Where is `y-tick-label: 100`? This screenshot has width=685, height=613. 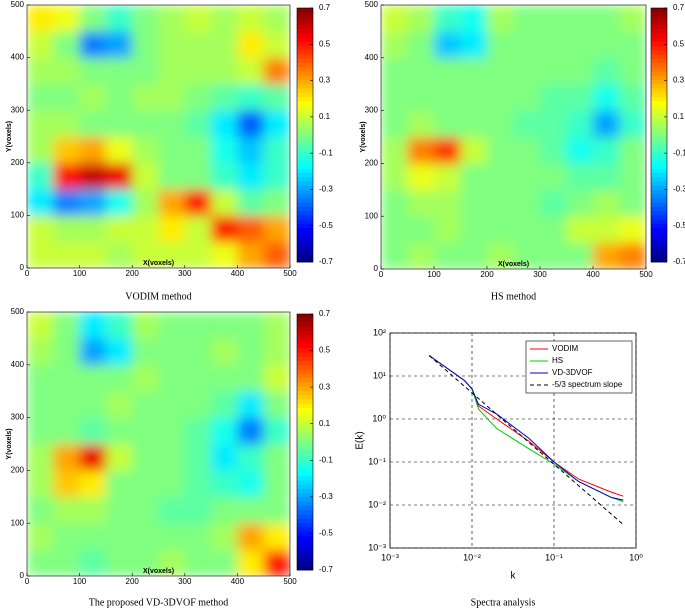
y-tick-label: 100 is located at coordinates (18, 522).